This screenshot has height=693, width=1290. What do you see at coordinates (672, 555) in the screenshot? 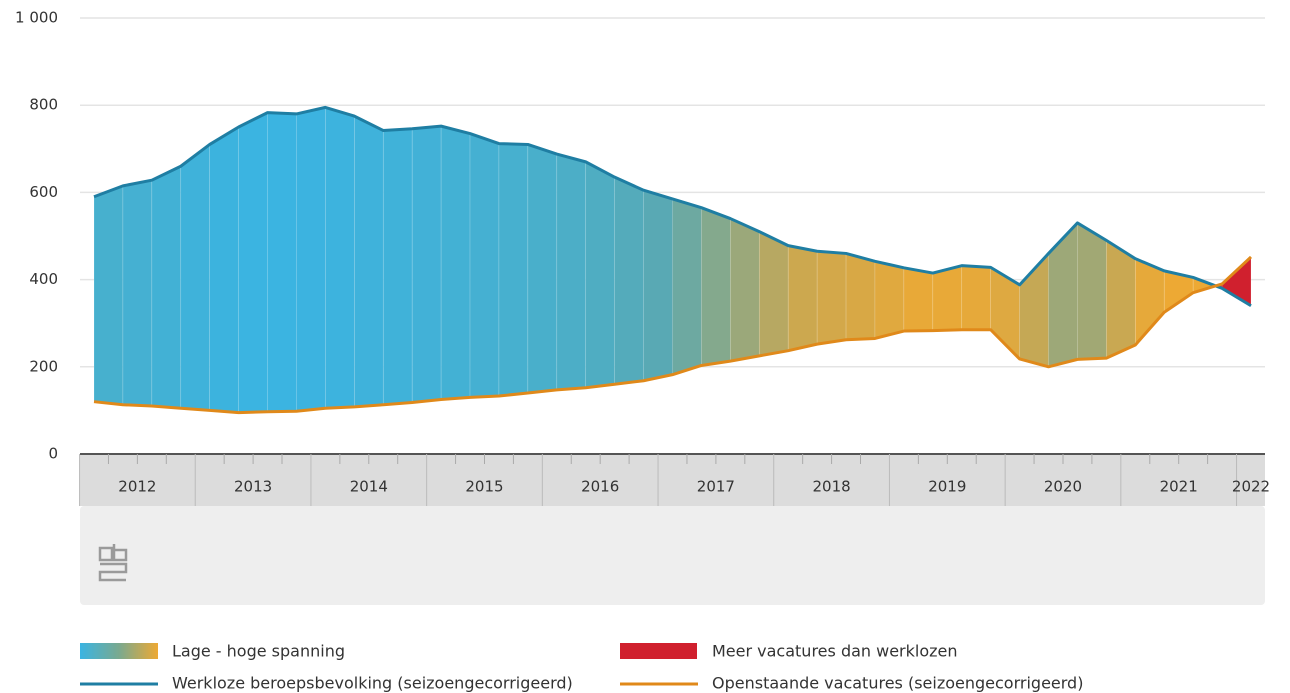
I see `footer-box` at bounding box center [672, 555].